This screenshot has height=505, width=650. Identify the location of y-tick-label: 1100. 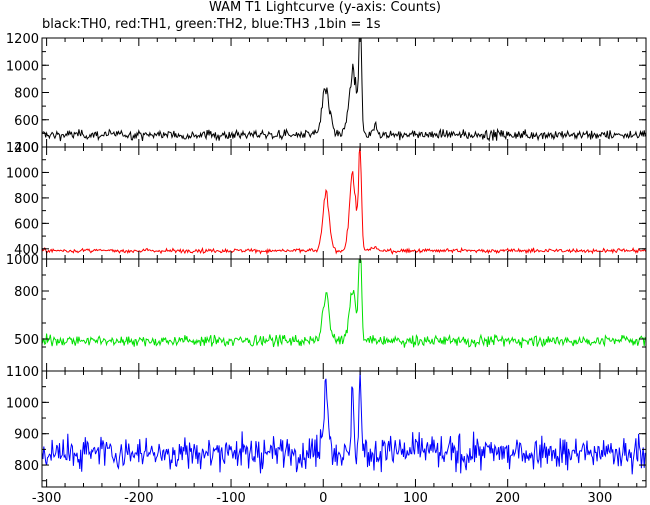
(22, 372).